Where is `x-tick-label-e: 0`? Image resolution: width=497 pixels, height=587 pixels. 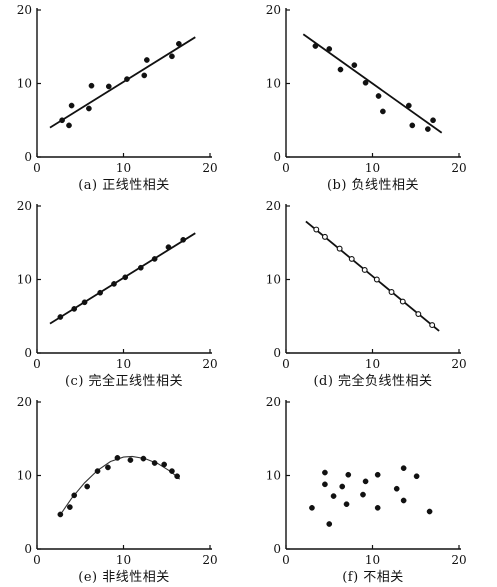
x-tick-label-e: 0 is located at coordinates (37, 560).